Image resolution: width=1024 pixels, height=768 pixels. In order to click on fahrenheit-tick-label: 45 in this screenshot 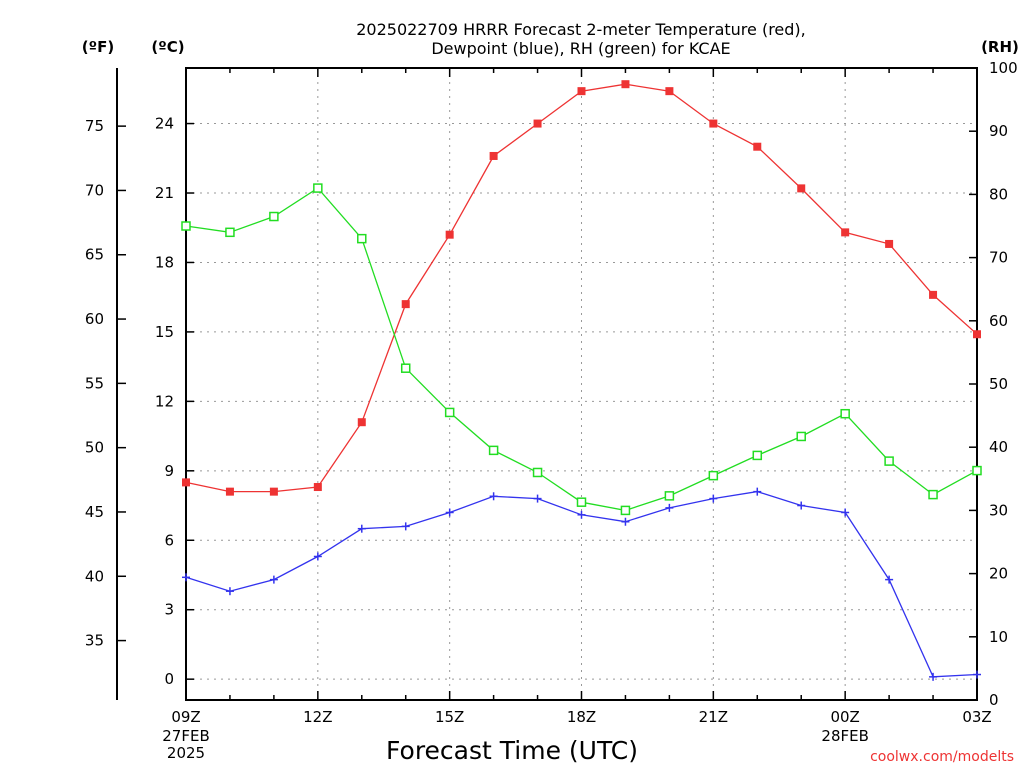, I will do `click(94, 512)`.